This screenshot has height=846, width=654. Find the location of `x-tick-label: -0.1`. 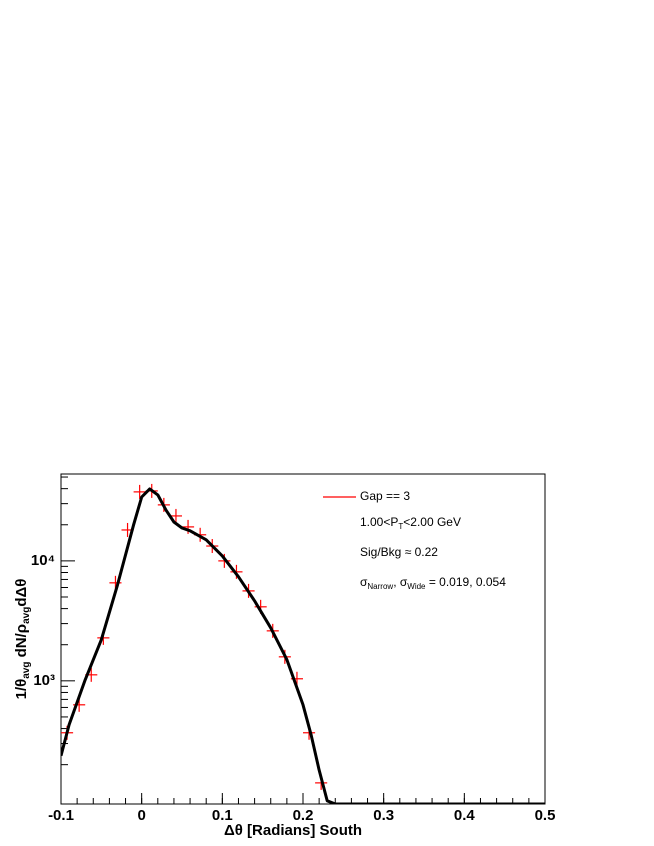

x-tick-label: -0.1 is located at coordinates (61, 815).